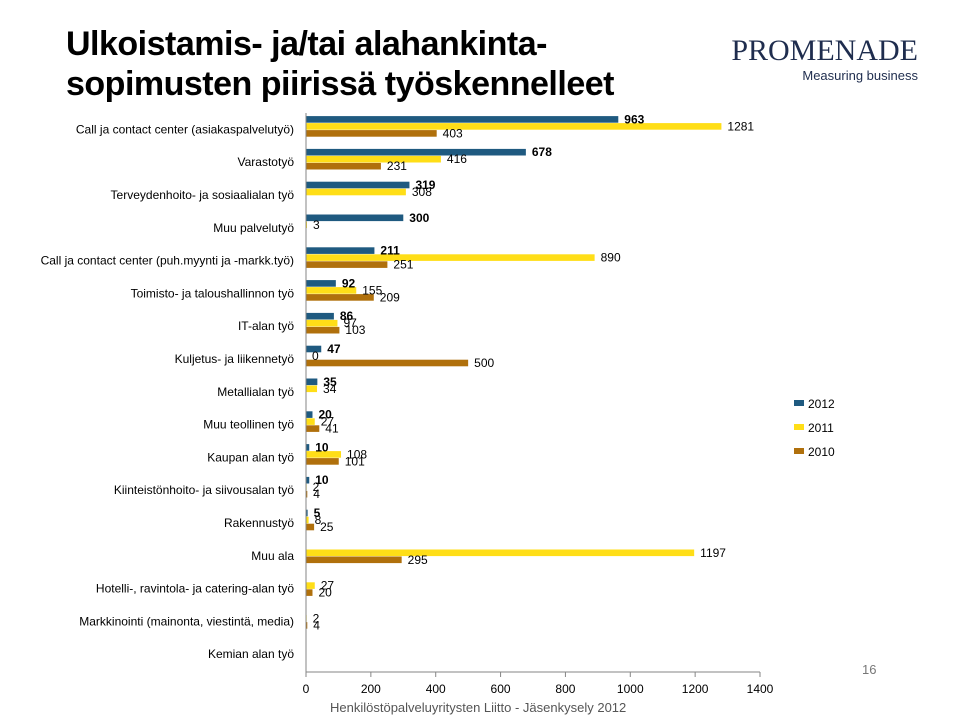 The image size is (960, 720). I want to click on logo-wordmark: PROMENADE, so click(824, 50).